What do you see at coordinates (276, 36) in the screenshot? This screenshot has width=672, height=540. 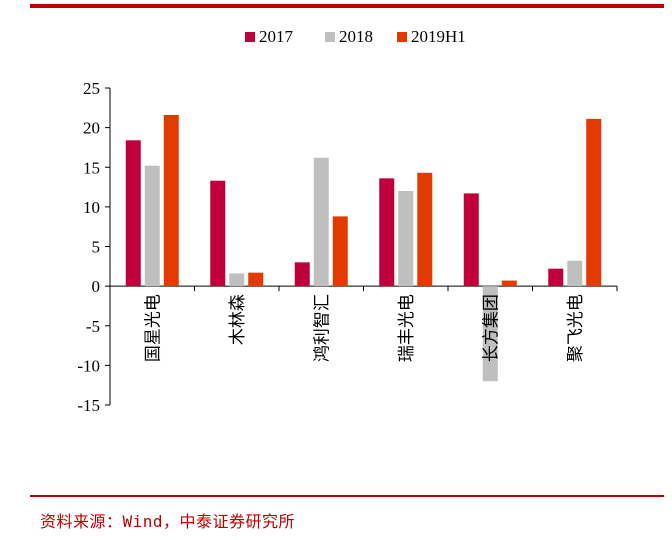 I see `legend-label-2017: 2017` at bounding box center [276, 36].